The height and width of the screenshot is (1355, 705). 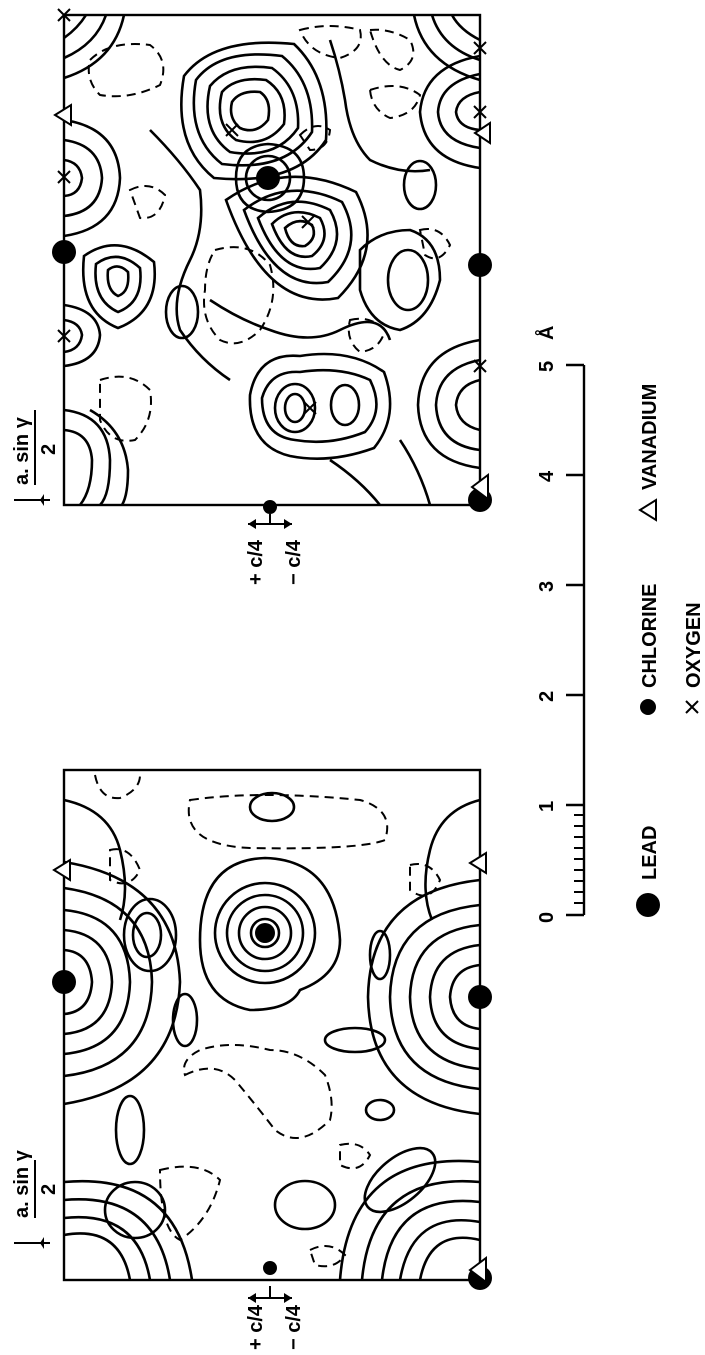 I want to click on legend: LEAD CHLORINE OXYGEN VANADIUM, so click(x=670, y=650).